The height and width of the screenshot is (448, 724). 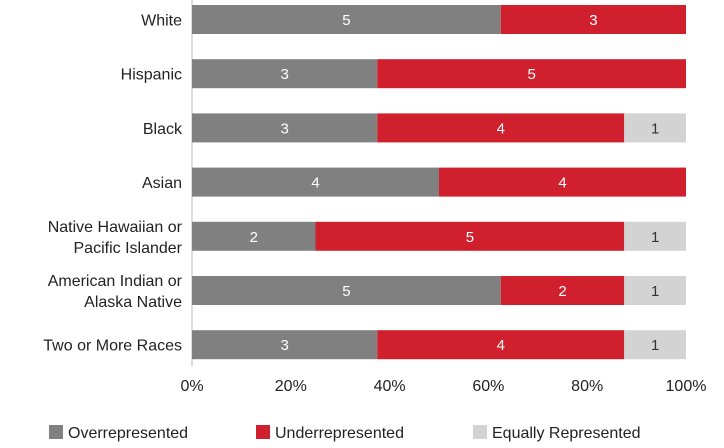 What do you see at coordinates (390, 386) in the screenshot?
I see `x-tick-label: 40%` at bounding box center [390, 386].